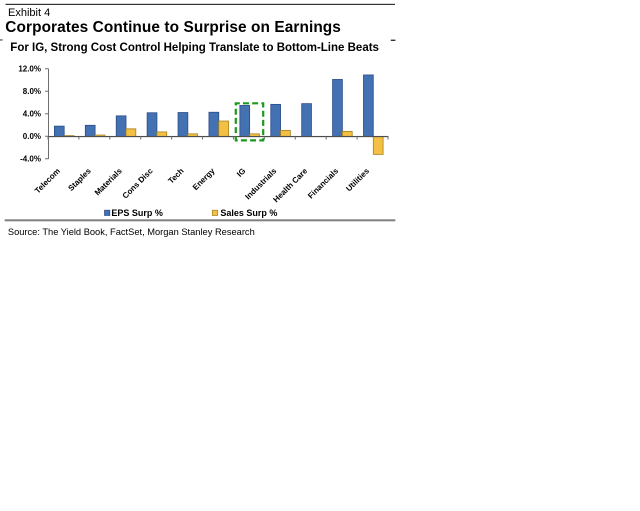 The width and height of the screenshot is (640, 511). What do you see at coordinates (32, 91) in the screenshot?
I see `svg-text: 8.0%` at bounding box center [32, 91].